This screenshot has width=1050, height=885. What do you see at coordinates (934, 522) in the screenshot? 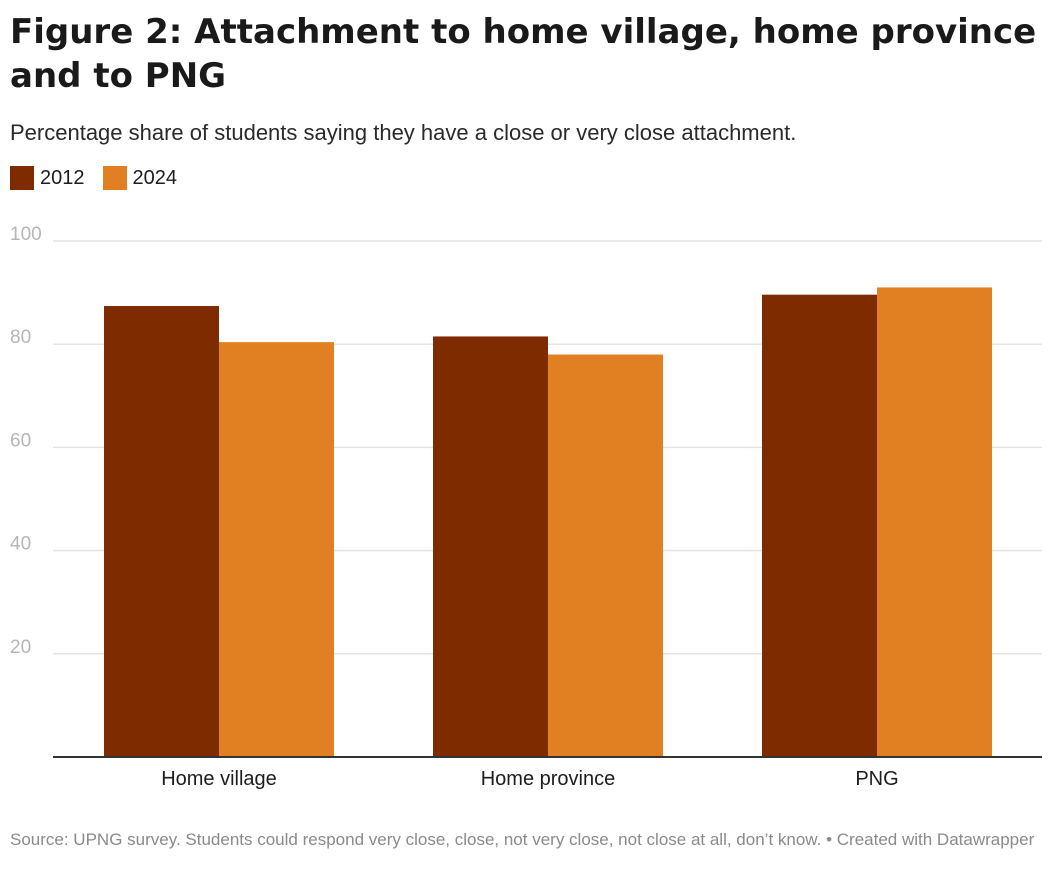
I see `bar-2024-png` at bounding box center [934, 522].